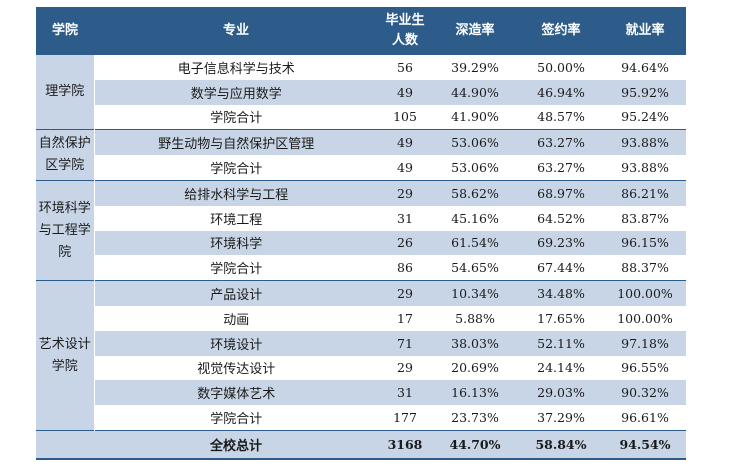  I want to click on college-name: 环境科学与工程学院, so click(65, 230).